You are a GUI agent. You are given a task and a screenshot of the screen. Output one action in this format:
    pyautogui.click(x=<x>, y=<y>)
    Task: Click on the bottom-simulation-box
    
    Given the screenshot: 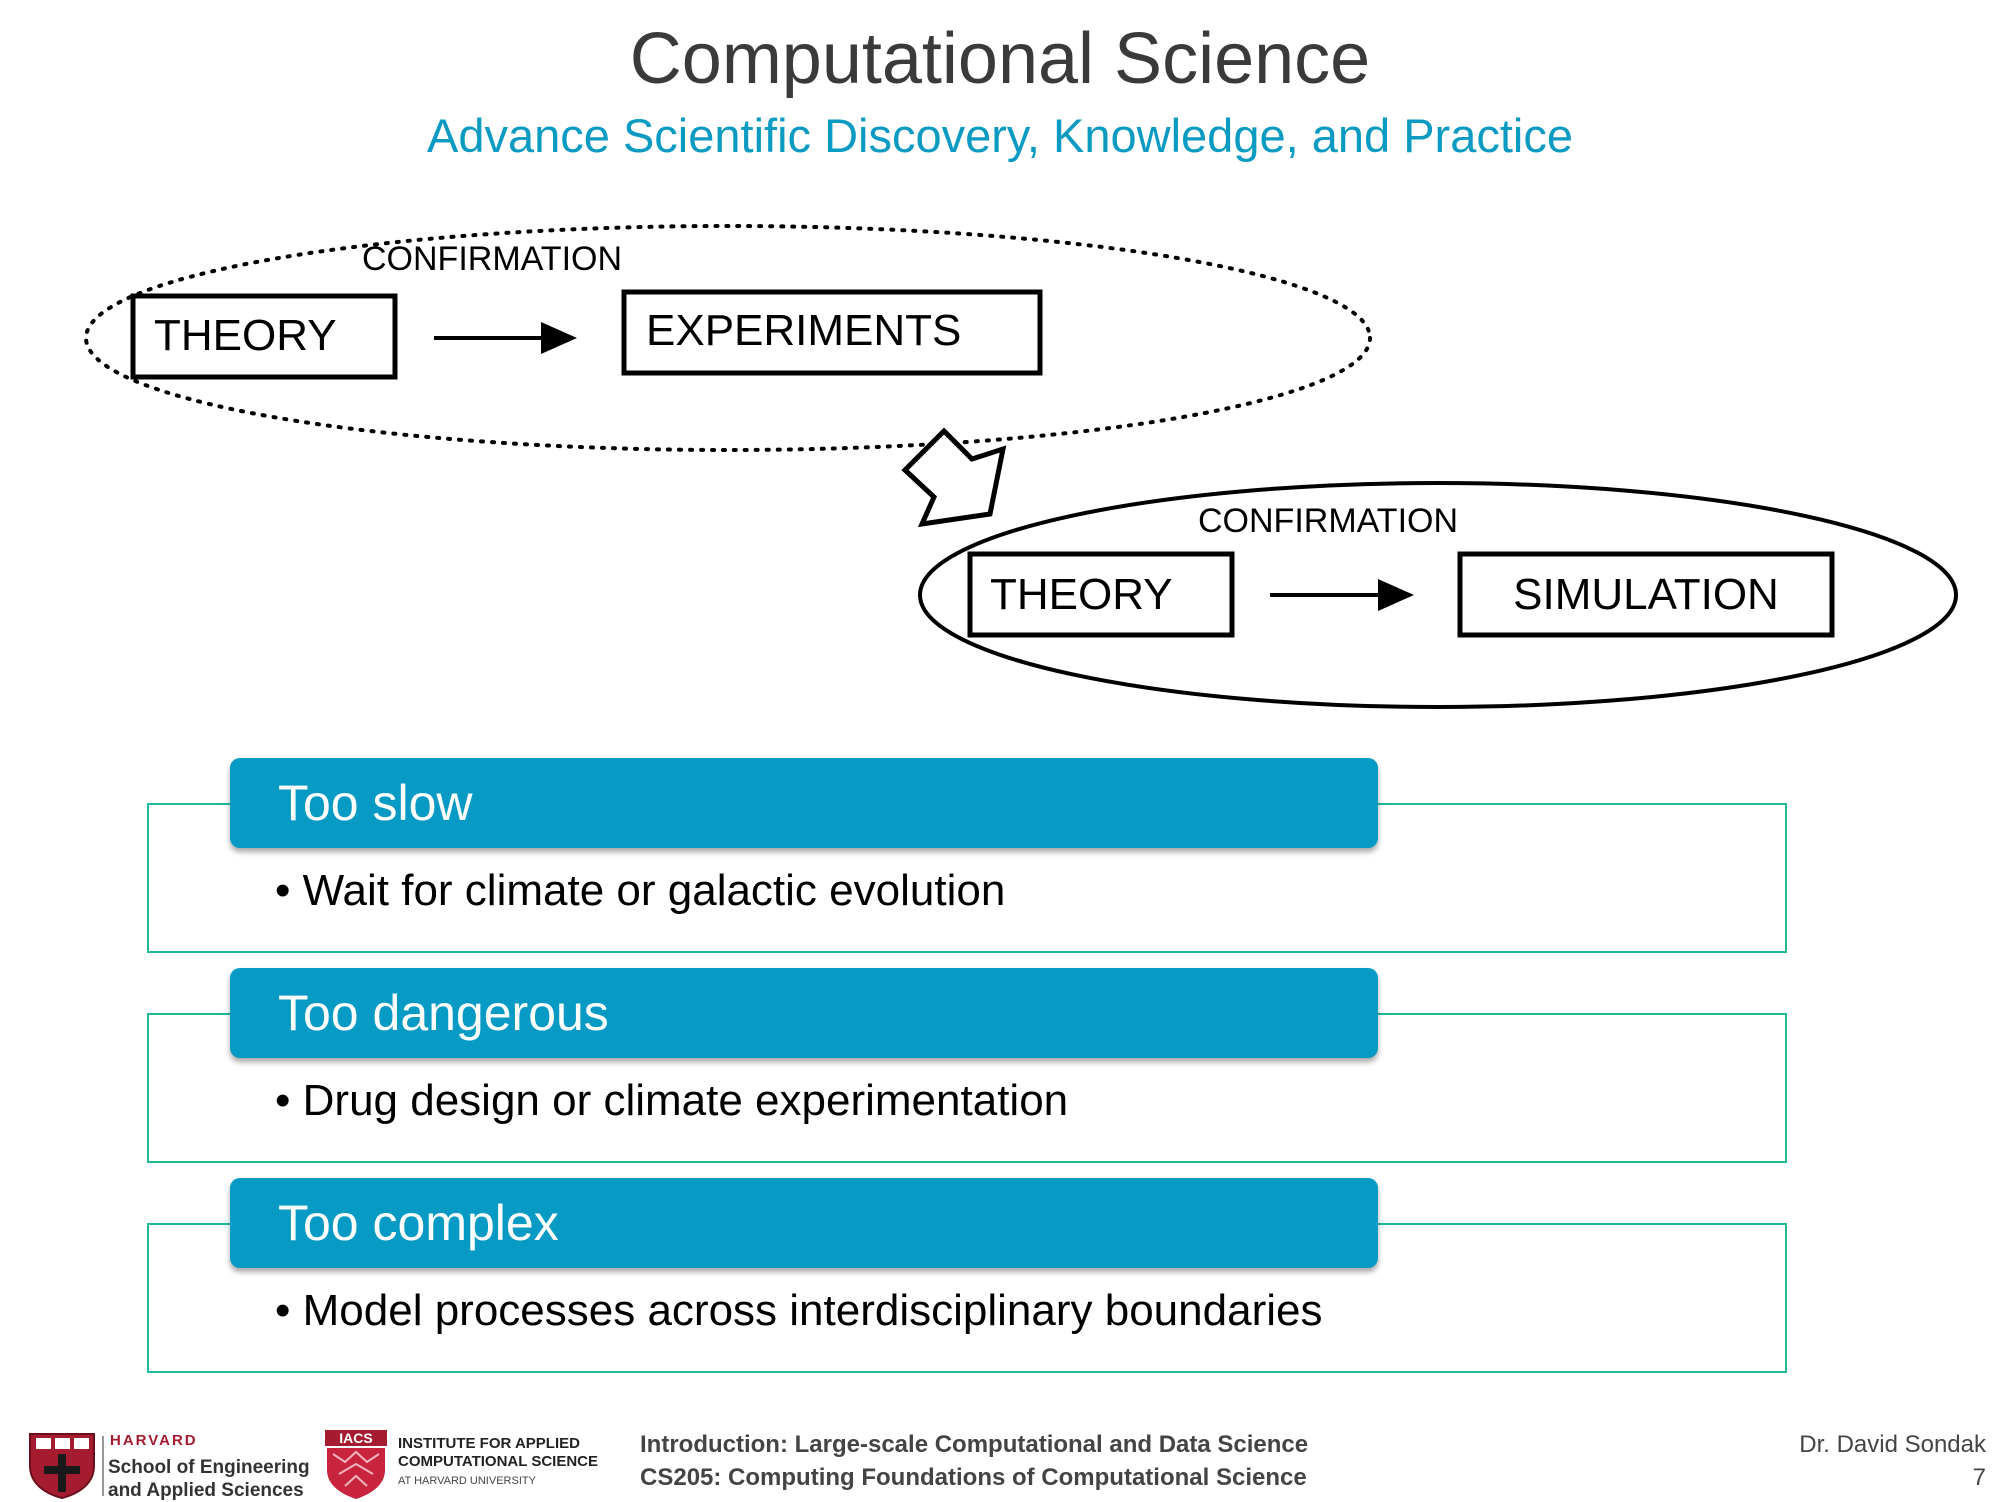 What is the action you would take?
    pyautogui.click(x=1646, y=594)
    